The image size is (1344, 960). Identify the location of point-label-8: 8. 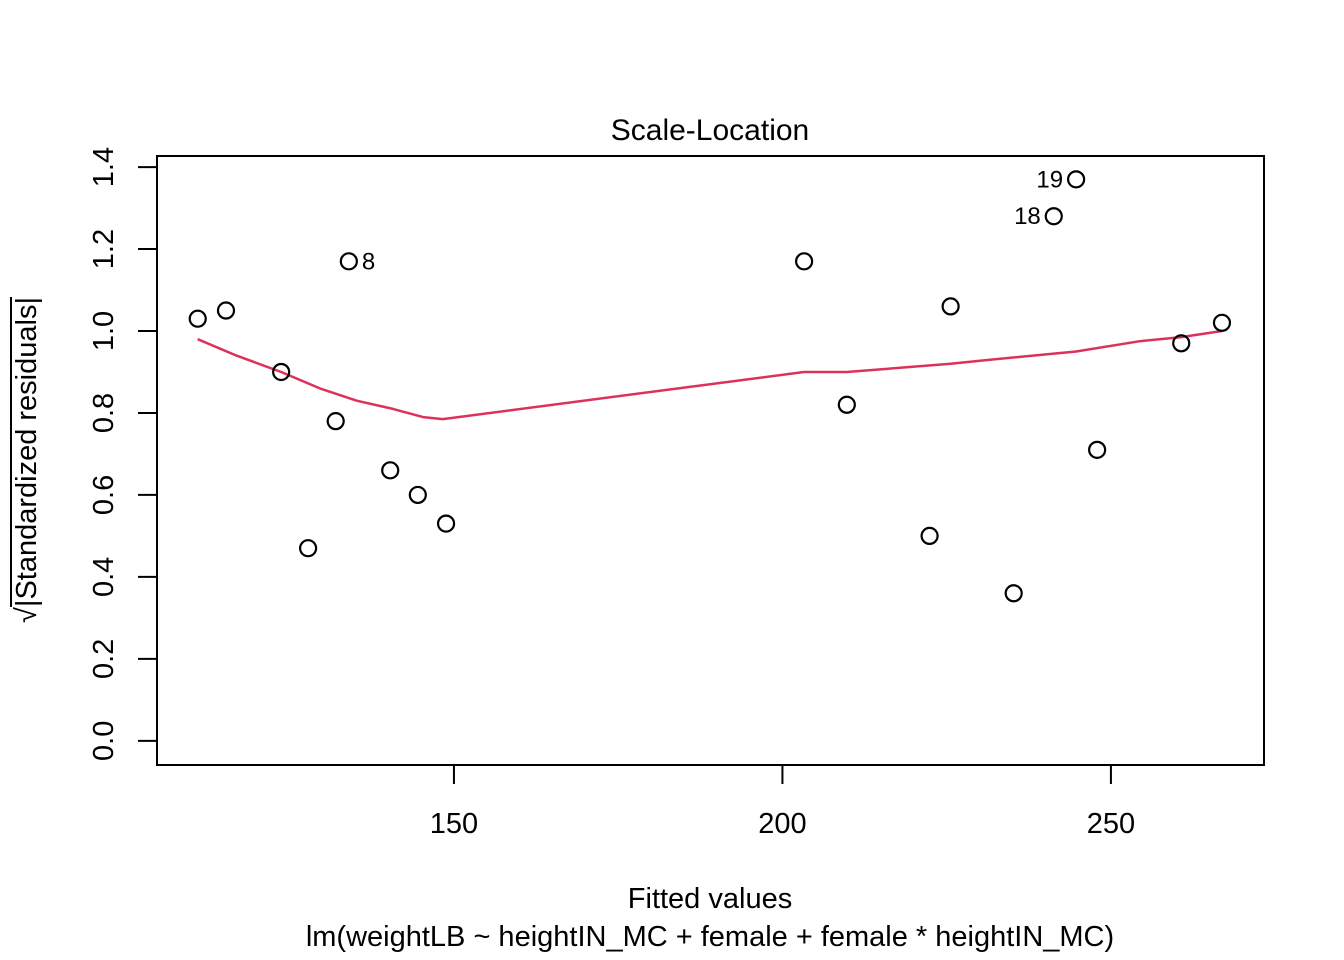
(368, 261).